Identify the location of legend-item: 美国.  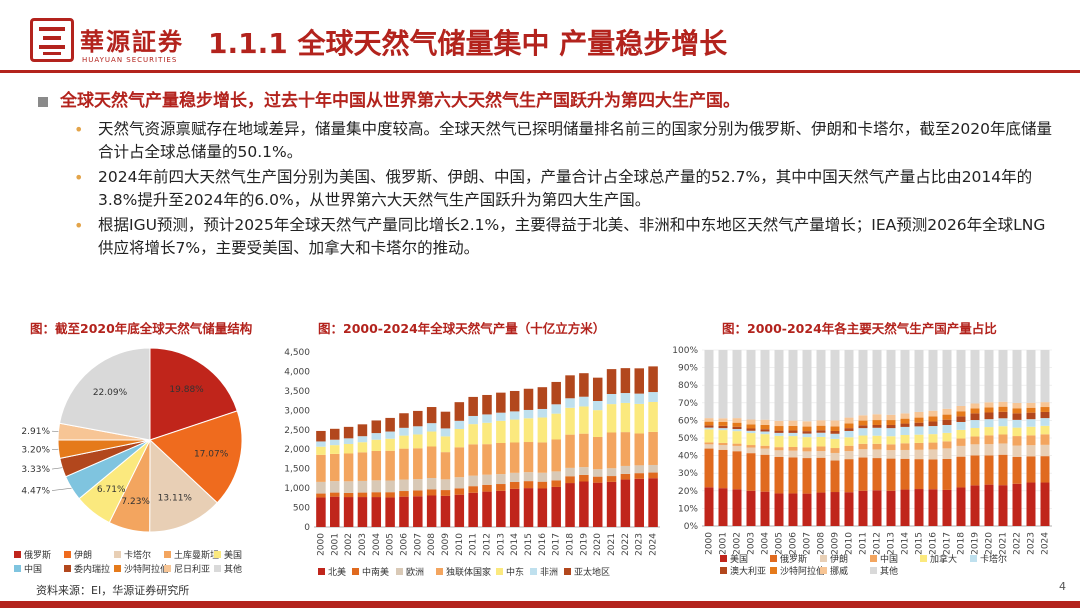
(228, 554).